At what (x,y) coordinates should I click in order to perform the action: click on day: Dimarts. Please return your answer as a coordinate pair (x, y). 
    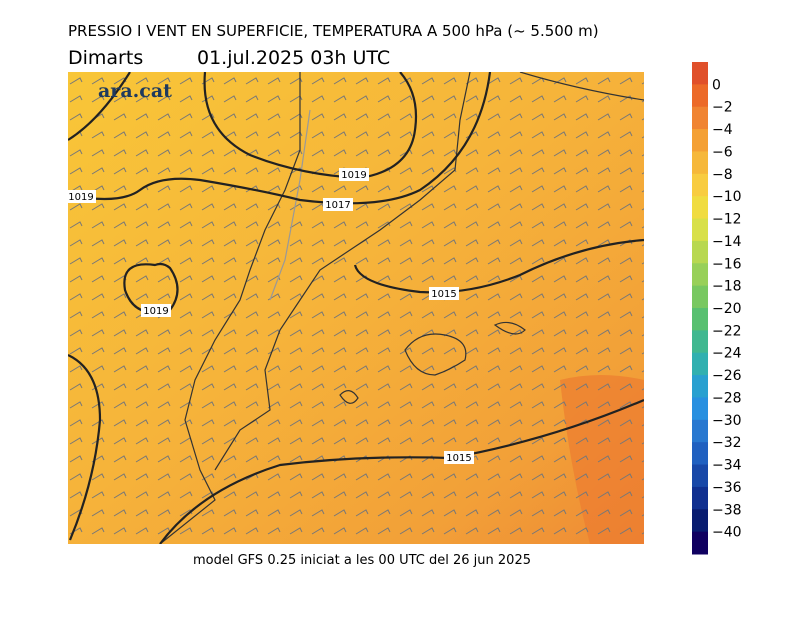
    Looking at the image, I should click on (105, 58).